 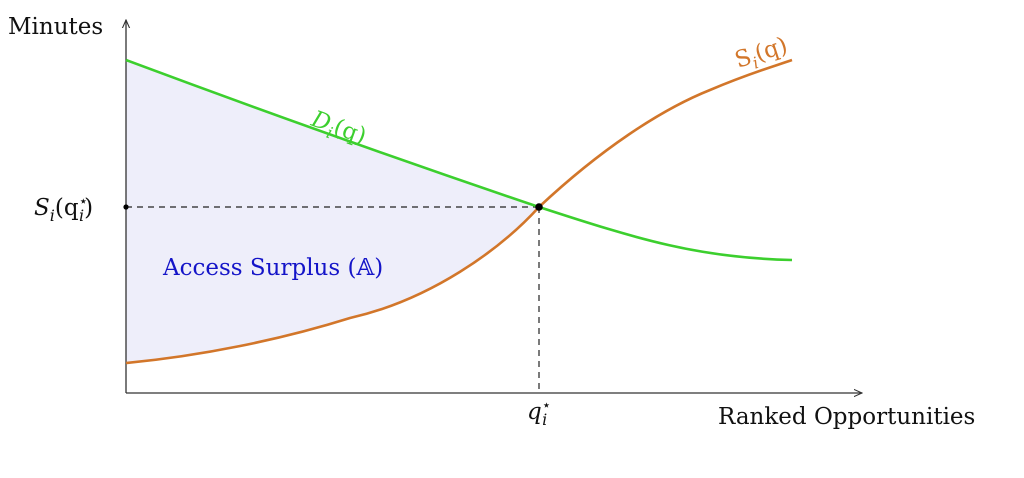 I want to click on x-tick-label: q⋆ i, so click(x=539, y=412).